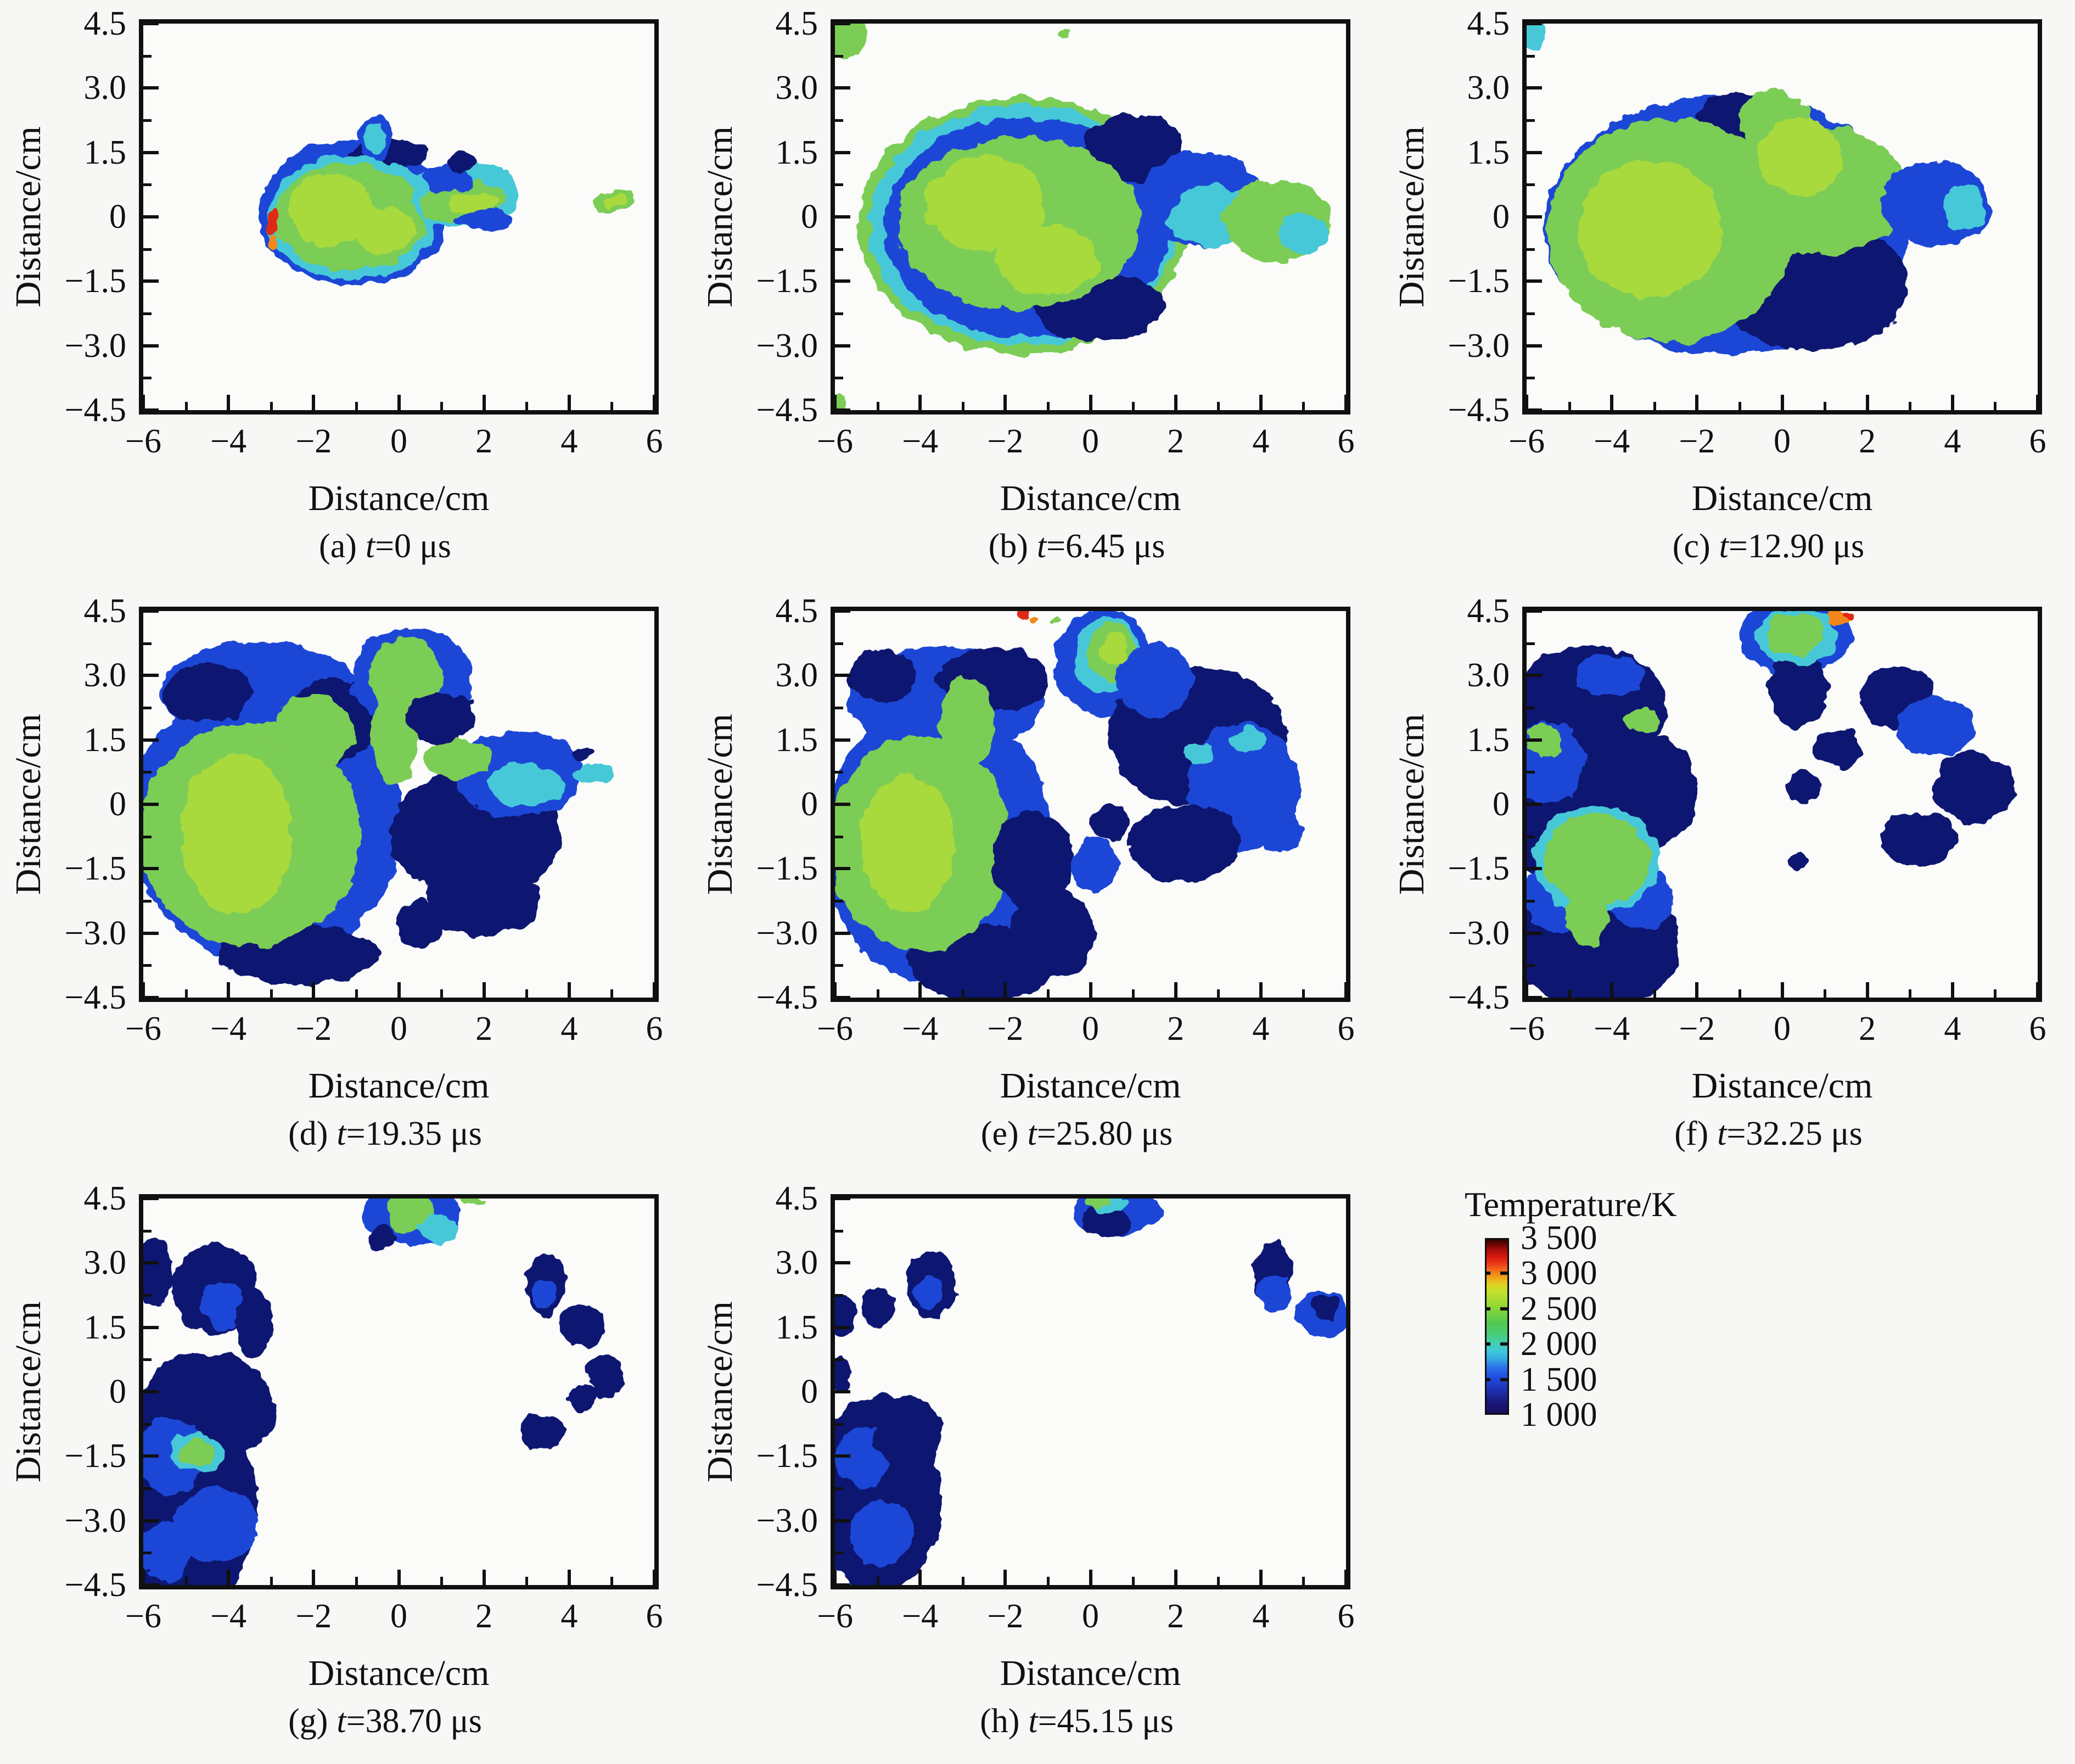 The image size is (2075, 1764). Describe the element at coordinates (95, 410) in the screenshot. I see `y-tick-label: −4.5` at that location.